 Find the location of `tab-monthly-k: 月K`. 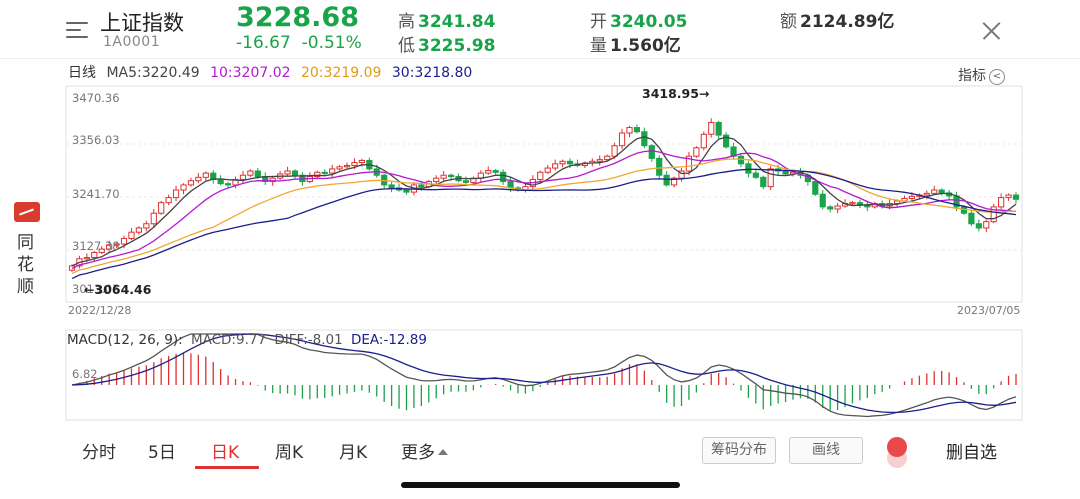

tab-monthly-k: 月K is located at coordinates (353, 453).